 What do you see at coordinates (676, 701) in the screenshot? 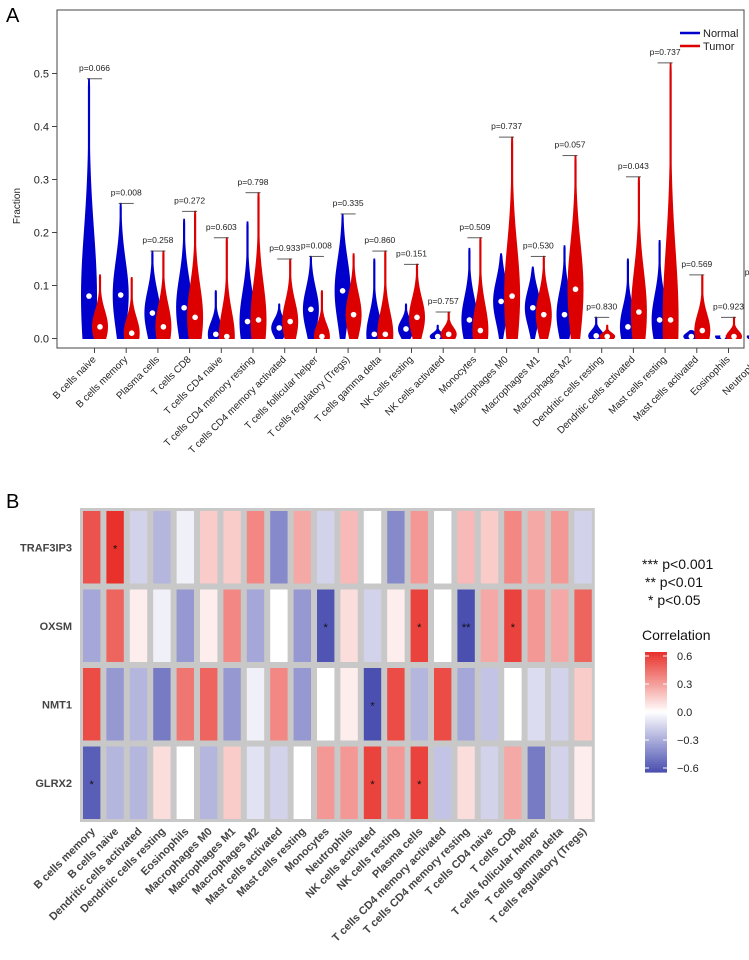
I see `colorbar: Correlation 0.6 0.3 0.0 −0.3 −0.6` at bounding box center [676, 701].